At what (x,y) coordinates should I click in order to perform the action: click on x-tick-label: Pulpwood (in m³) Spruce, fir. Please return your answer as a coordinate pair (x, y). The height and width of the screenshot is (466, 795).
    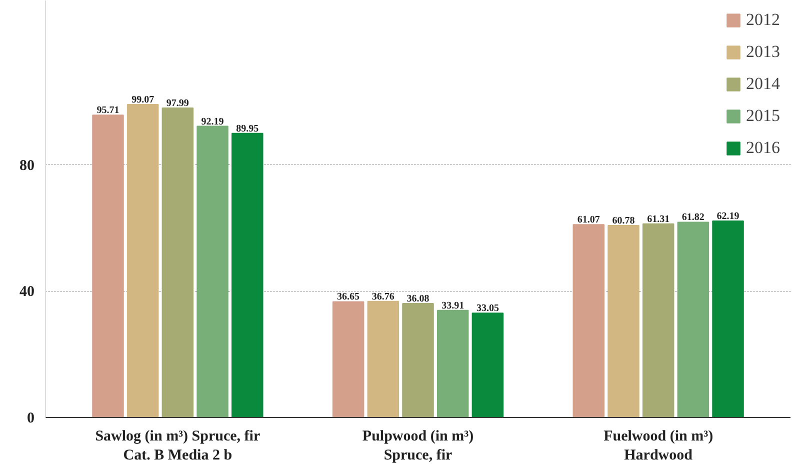
    Looking at the image, I should click on (418, 446).